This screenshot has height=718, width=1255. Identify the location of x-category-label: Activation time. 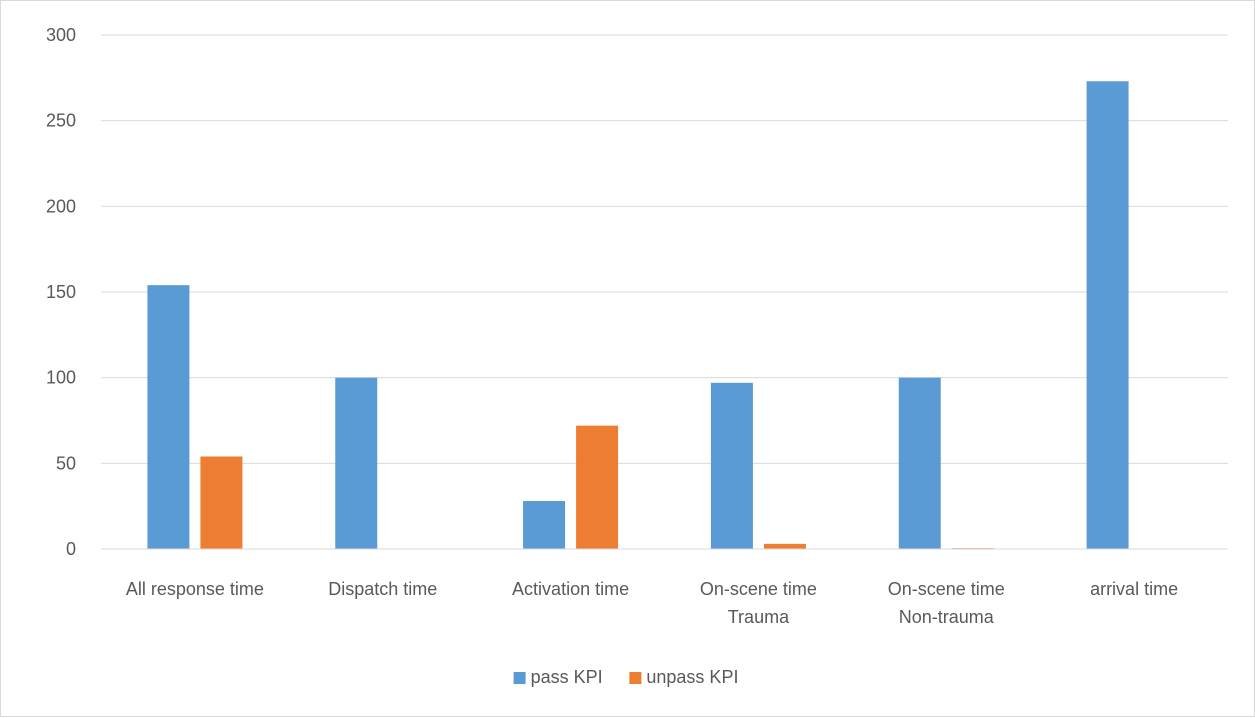
(570, 589).